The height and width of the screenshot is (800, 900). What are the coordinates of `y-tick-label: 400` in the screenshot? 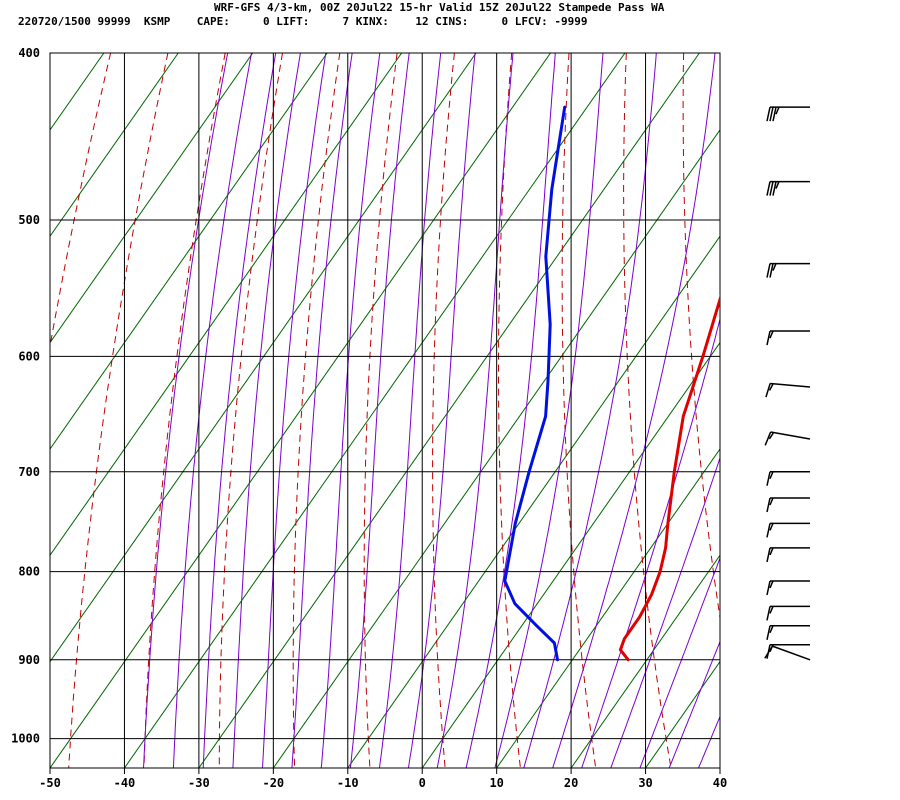 It's located at (29, 53).